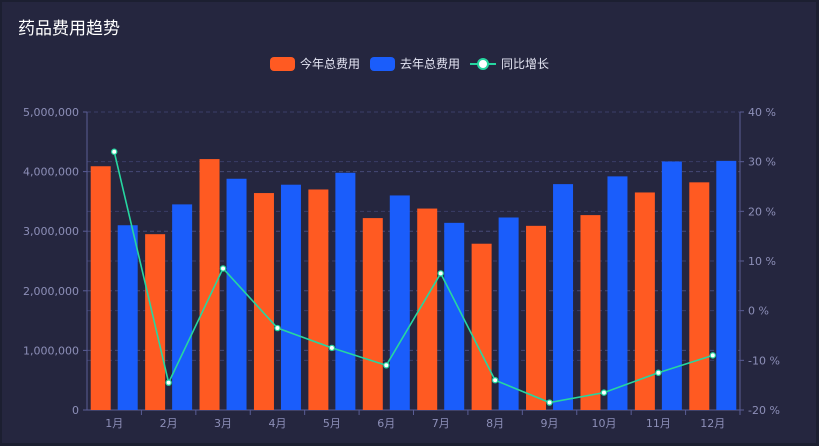  What do you see at coordinates (332, 423) in the screenshot?
I see `x-tick-label: 5月` at bounding box center [332, 423].